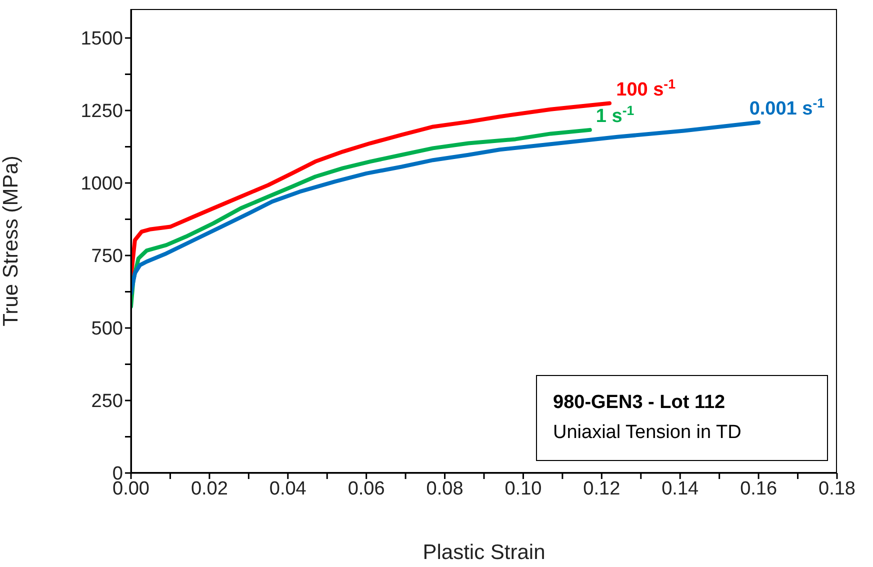 The width and height of the screenshot is (873, 567). Describe the element at coordinates (107, 329) in the screenshot. I see `y-tick-label: 500` at that location.